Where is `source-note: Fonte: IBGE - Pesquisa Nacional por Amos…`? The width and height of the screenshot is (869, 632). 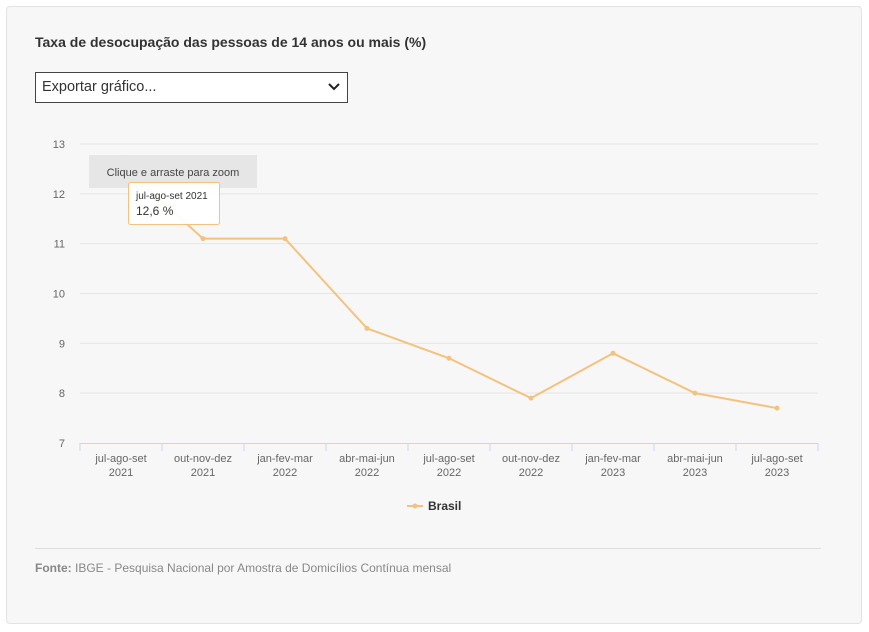
source-note: Fonte: IBGE - Pesquisa Nacional por Amos… is located at coordinates (243, 568).